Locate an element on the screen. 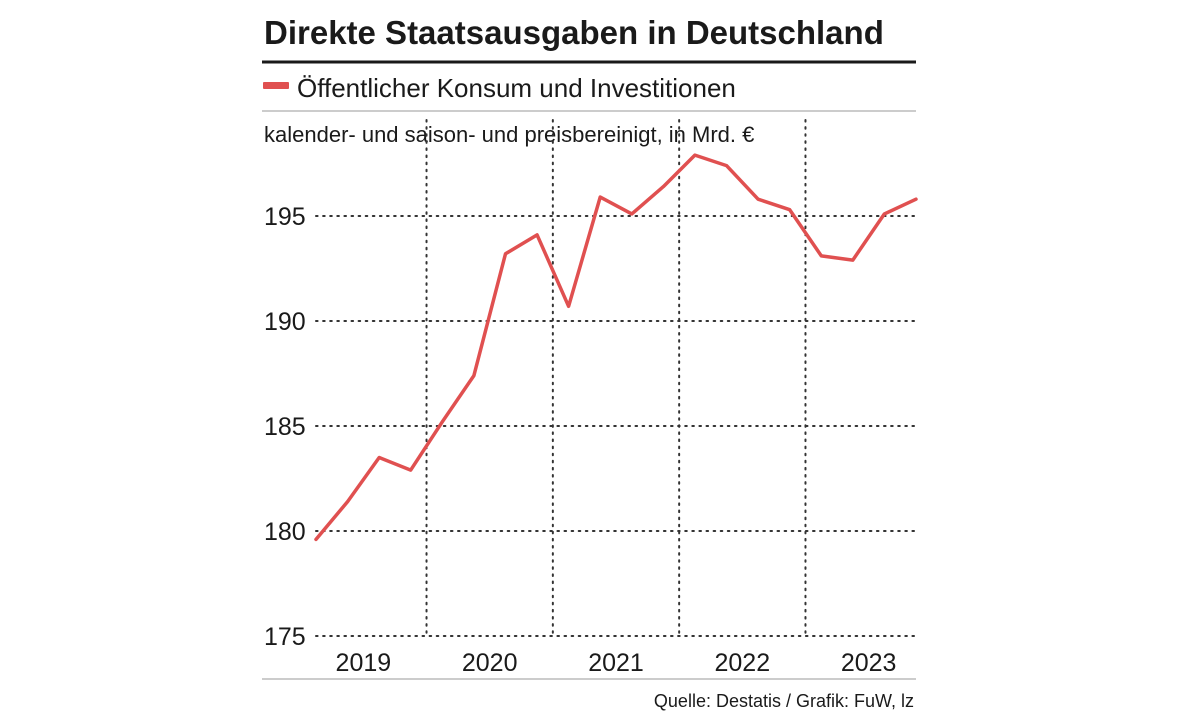  chart-title: Direkte Staatsausgaben in Deutschland is located at coordinates (574, 32).